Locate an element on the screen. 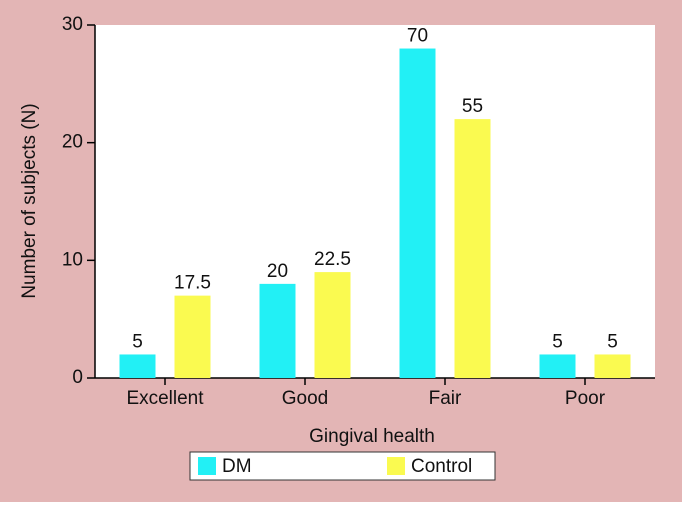 Image resolution: width=682 pixels, height=507 pixels. y-tick-label: 10 is located at coordinates (72, 259).